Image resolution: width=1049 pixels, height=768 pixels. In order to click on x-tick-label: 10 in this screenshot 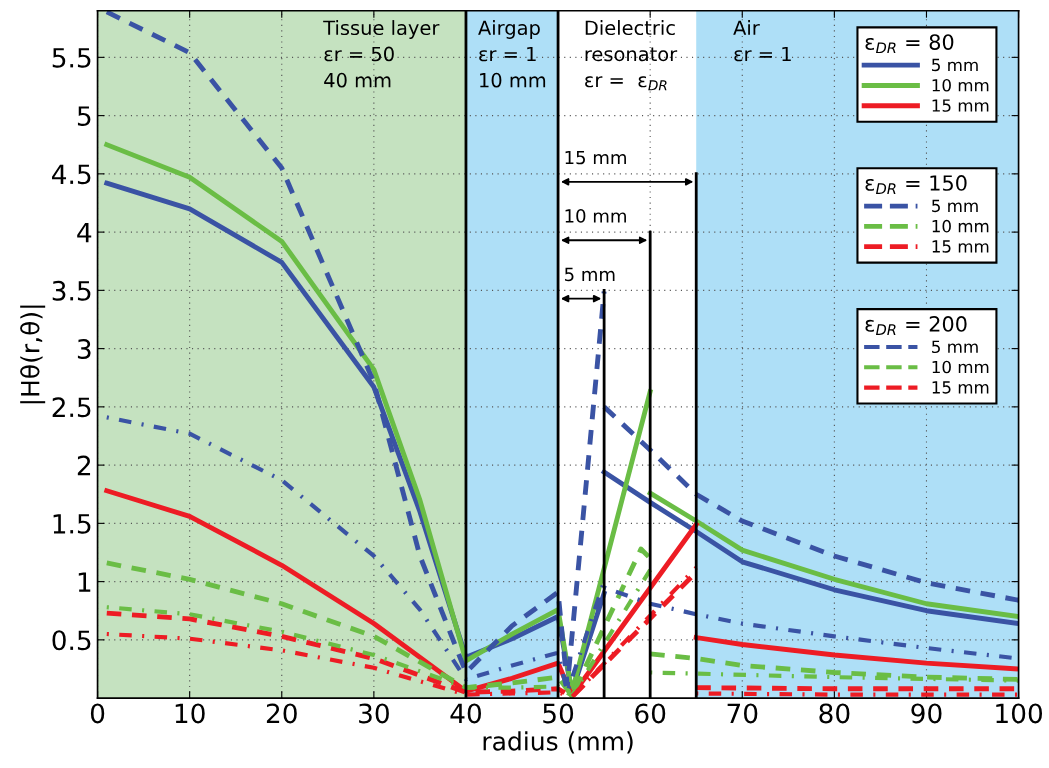, I will do `click(190, 713)`.